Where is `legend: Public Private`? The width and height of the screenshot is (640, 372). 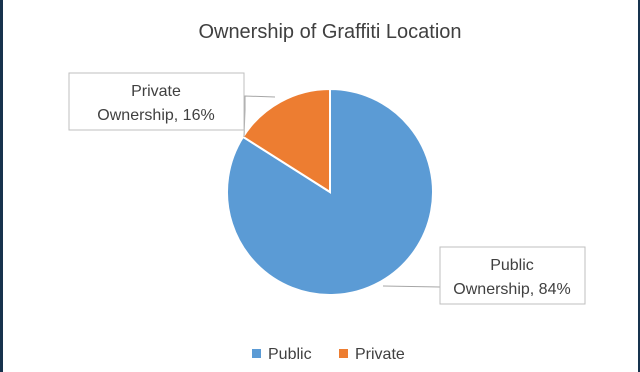
legend: Public Private is located at coordinates (328, 354).